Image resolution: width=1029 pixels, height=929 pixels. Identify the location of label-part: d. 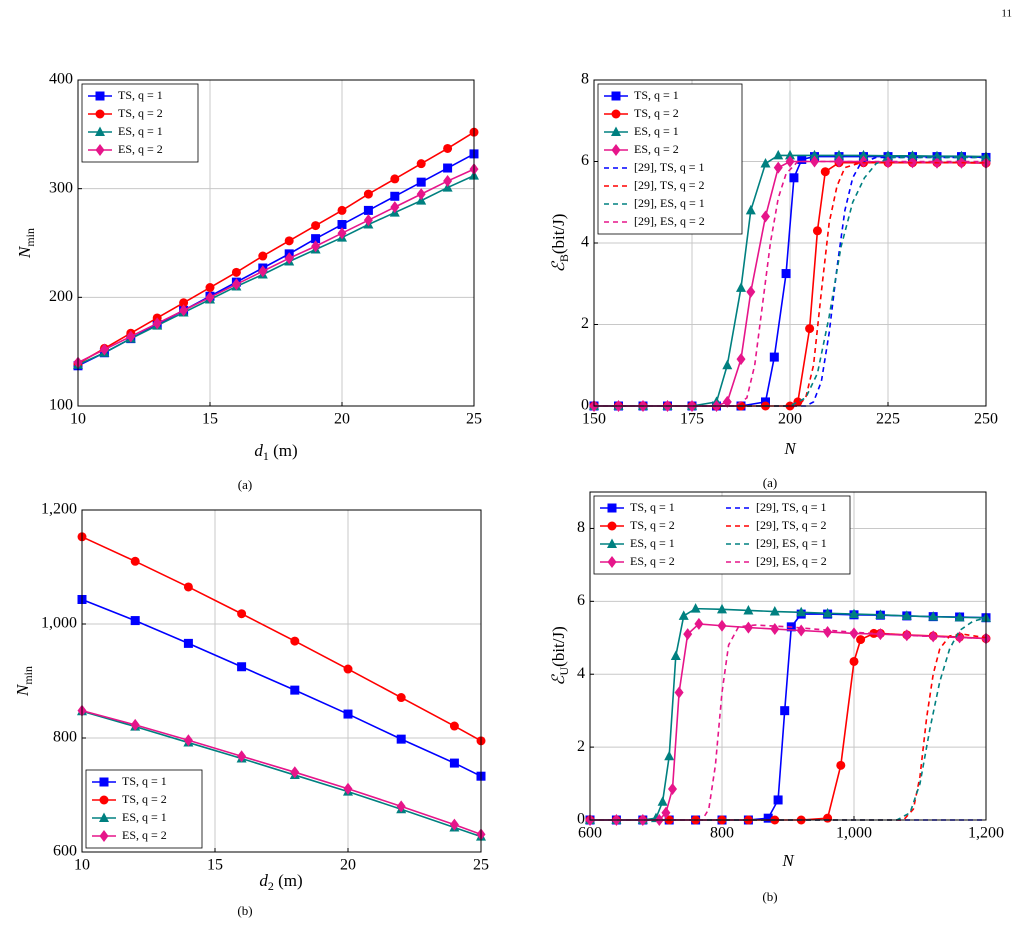
(258, 450).